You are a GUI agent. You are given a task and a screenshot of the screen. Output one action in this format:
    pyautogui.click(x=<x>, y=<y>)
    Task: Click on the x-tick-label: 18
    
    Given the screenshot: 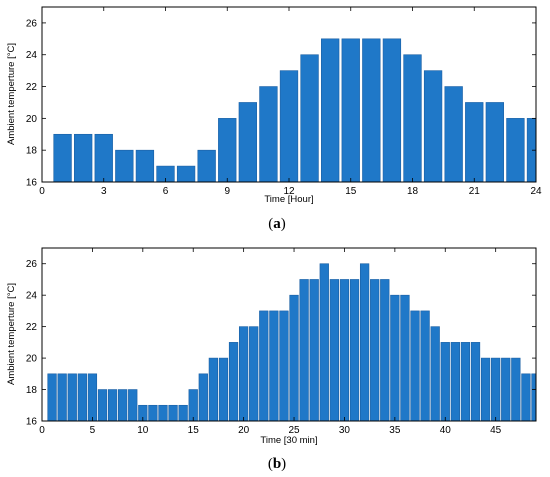 What is the action you would take?
    pyautogui.click(x=413, y=191)
    